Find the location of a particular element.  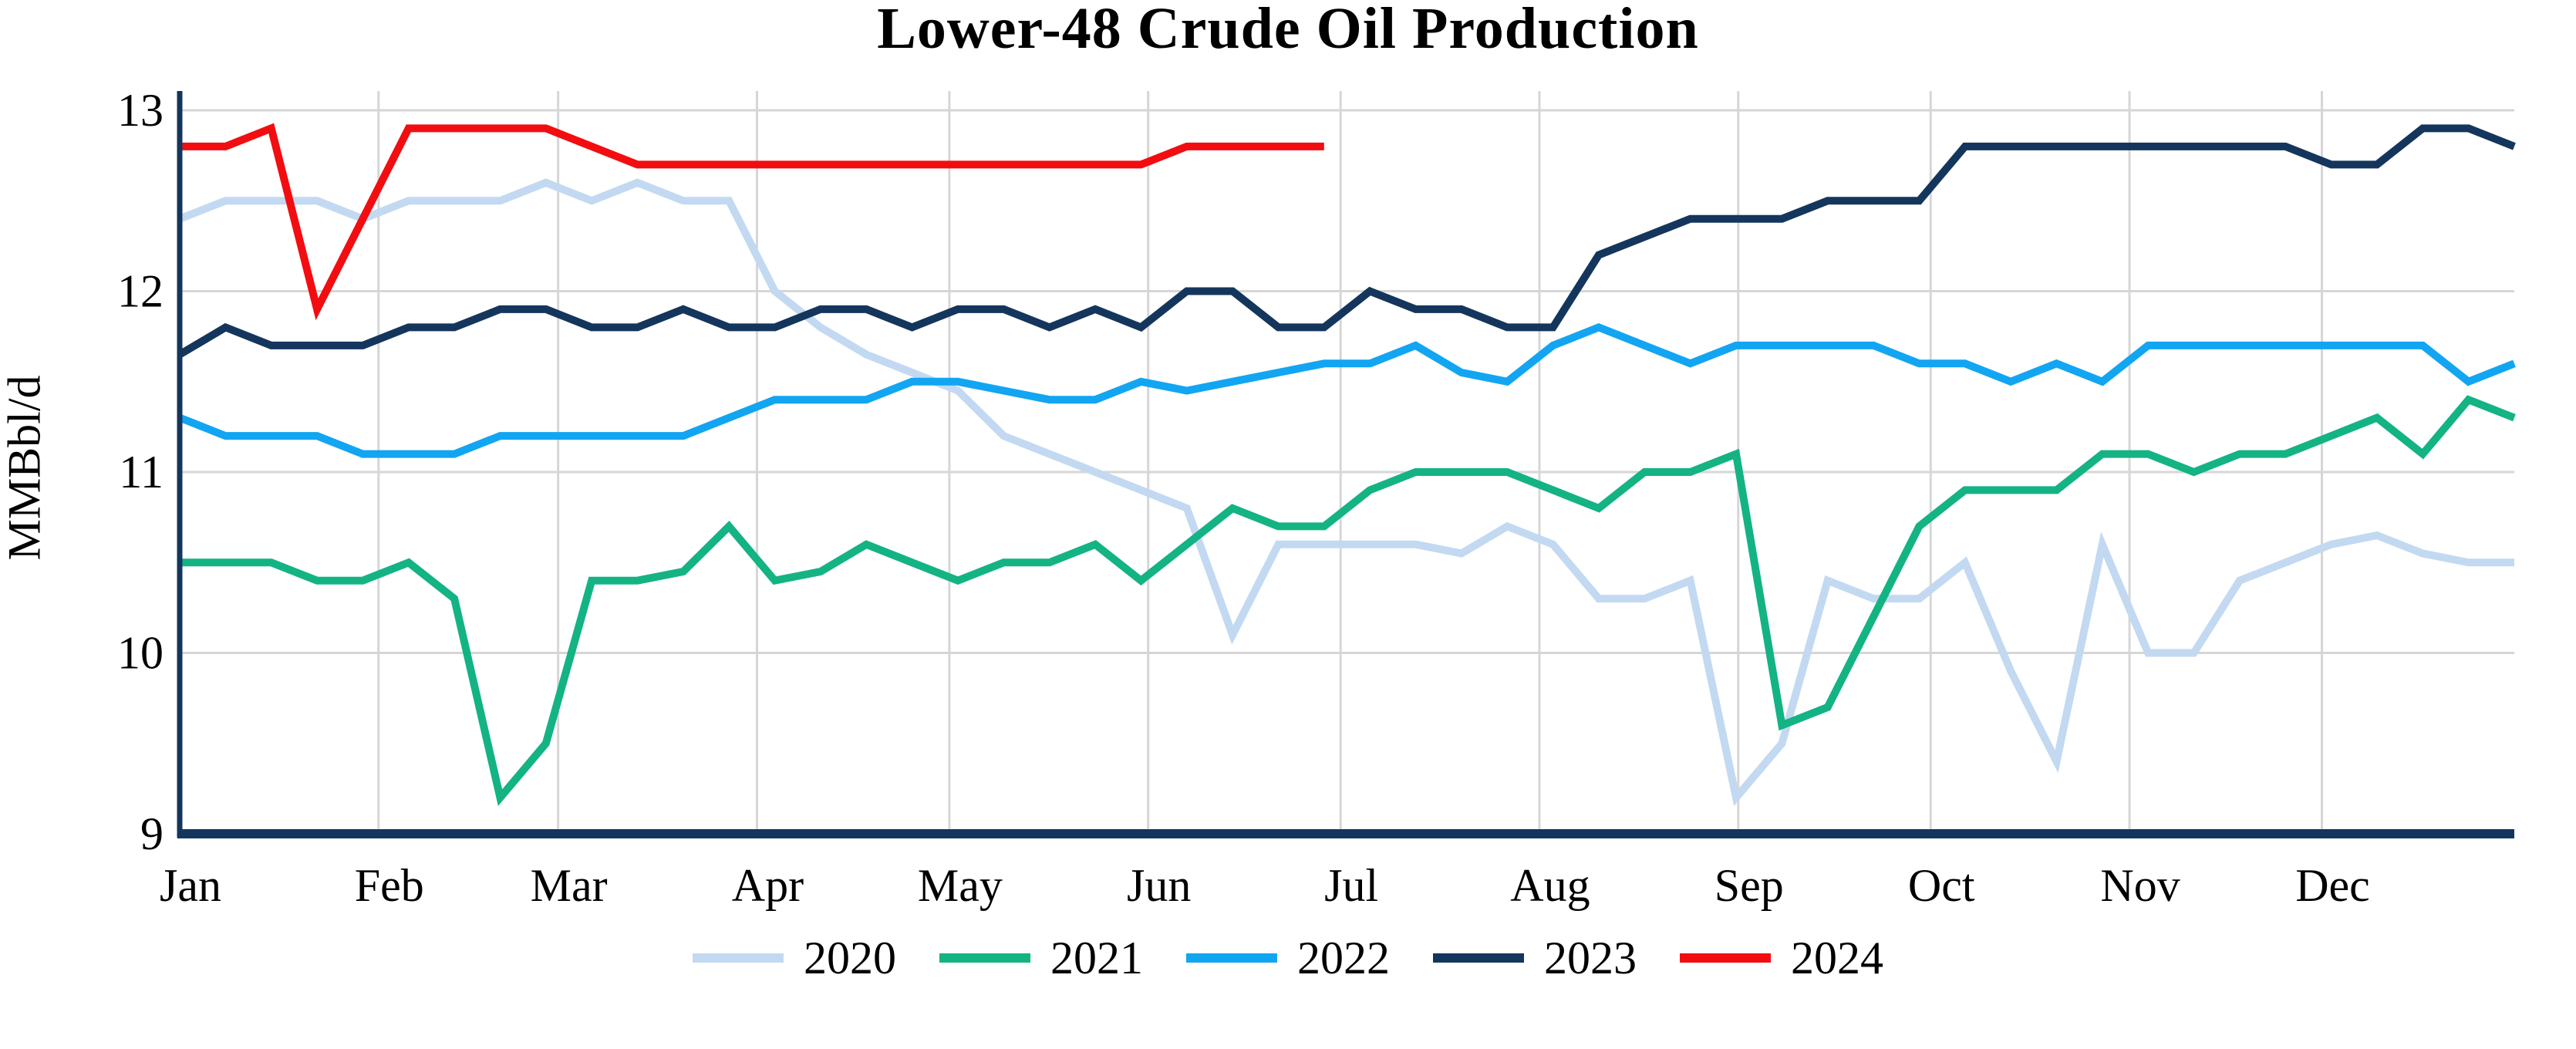

series-line-2022 is located at coordinates (1347, 390).